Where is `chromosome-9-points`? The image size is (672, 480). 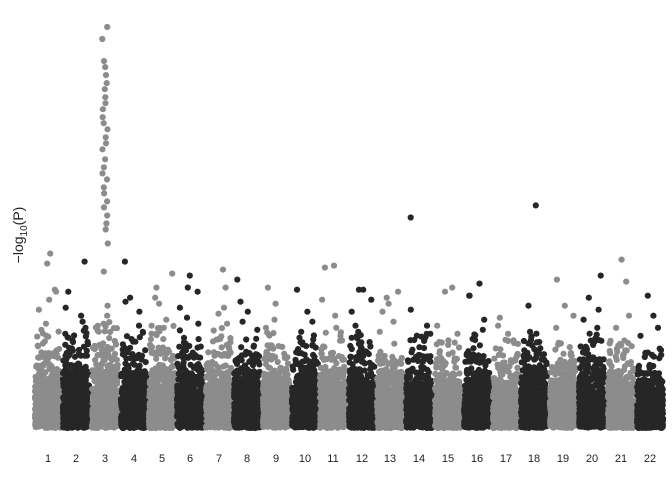 chromosome-9-points is located at coordinates (276, 357).